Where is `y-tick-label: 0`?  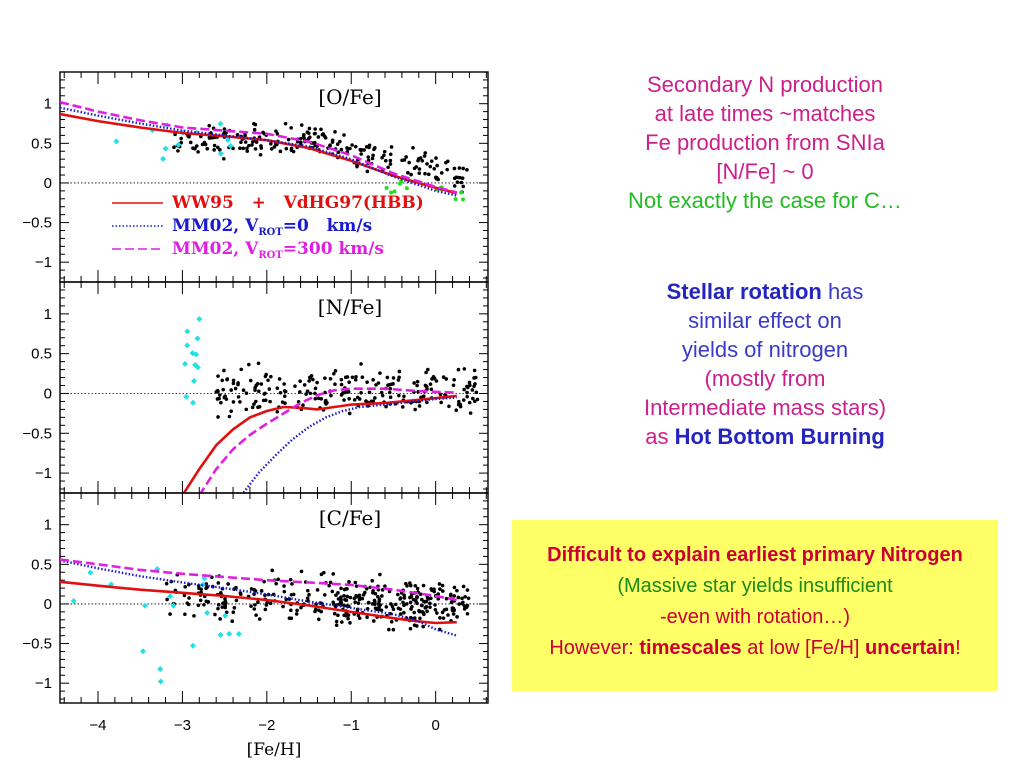 y-tick-label: 0 is located at coordinates (48, 393).